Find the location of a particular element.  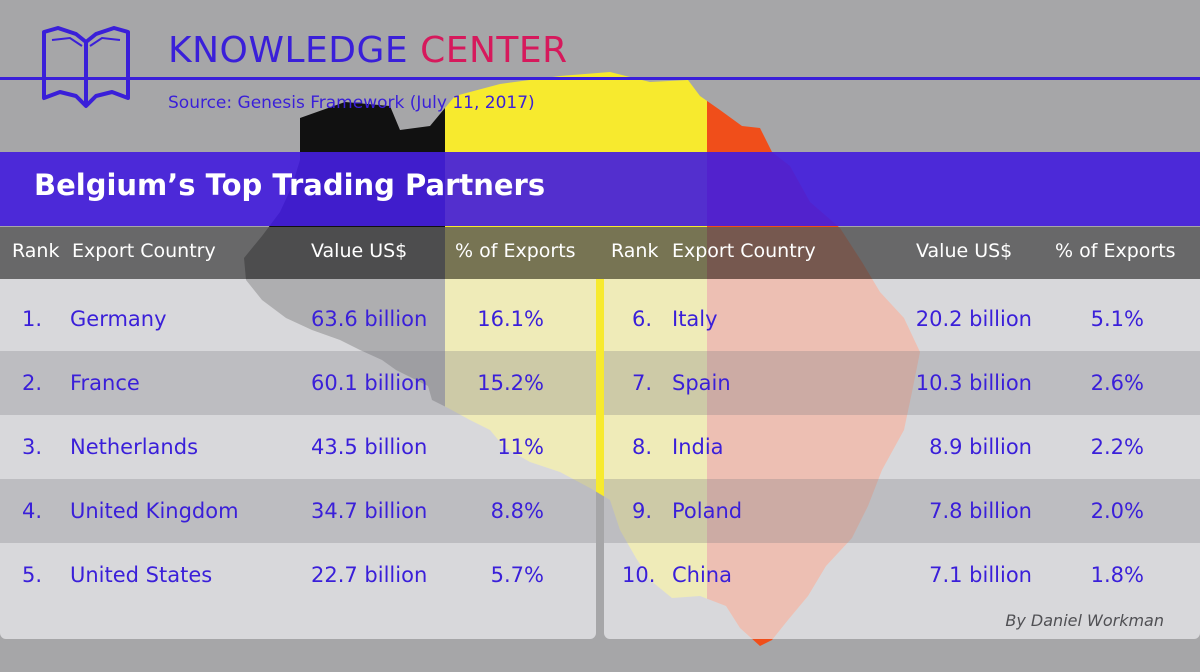

table-row: 2. France 60.1 billion 15.2% is located at coordinates (298, 383).